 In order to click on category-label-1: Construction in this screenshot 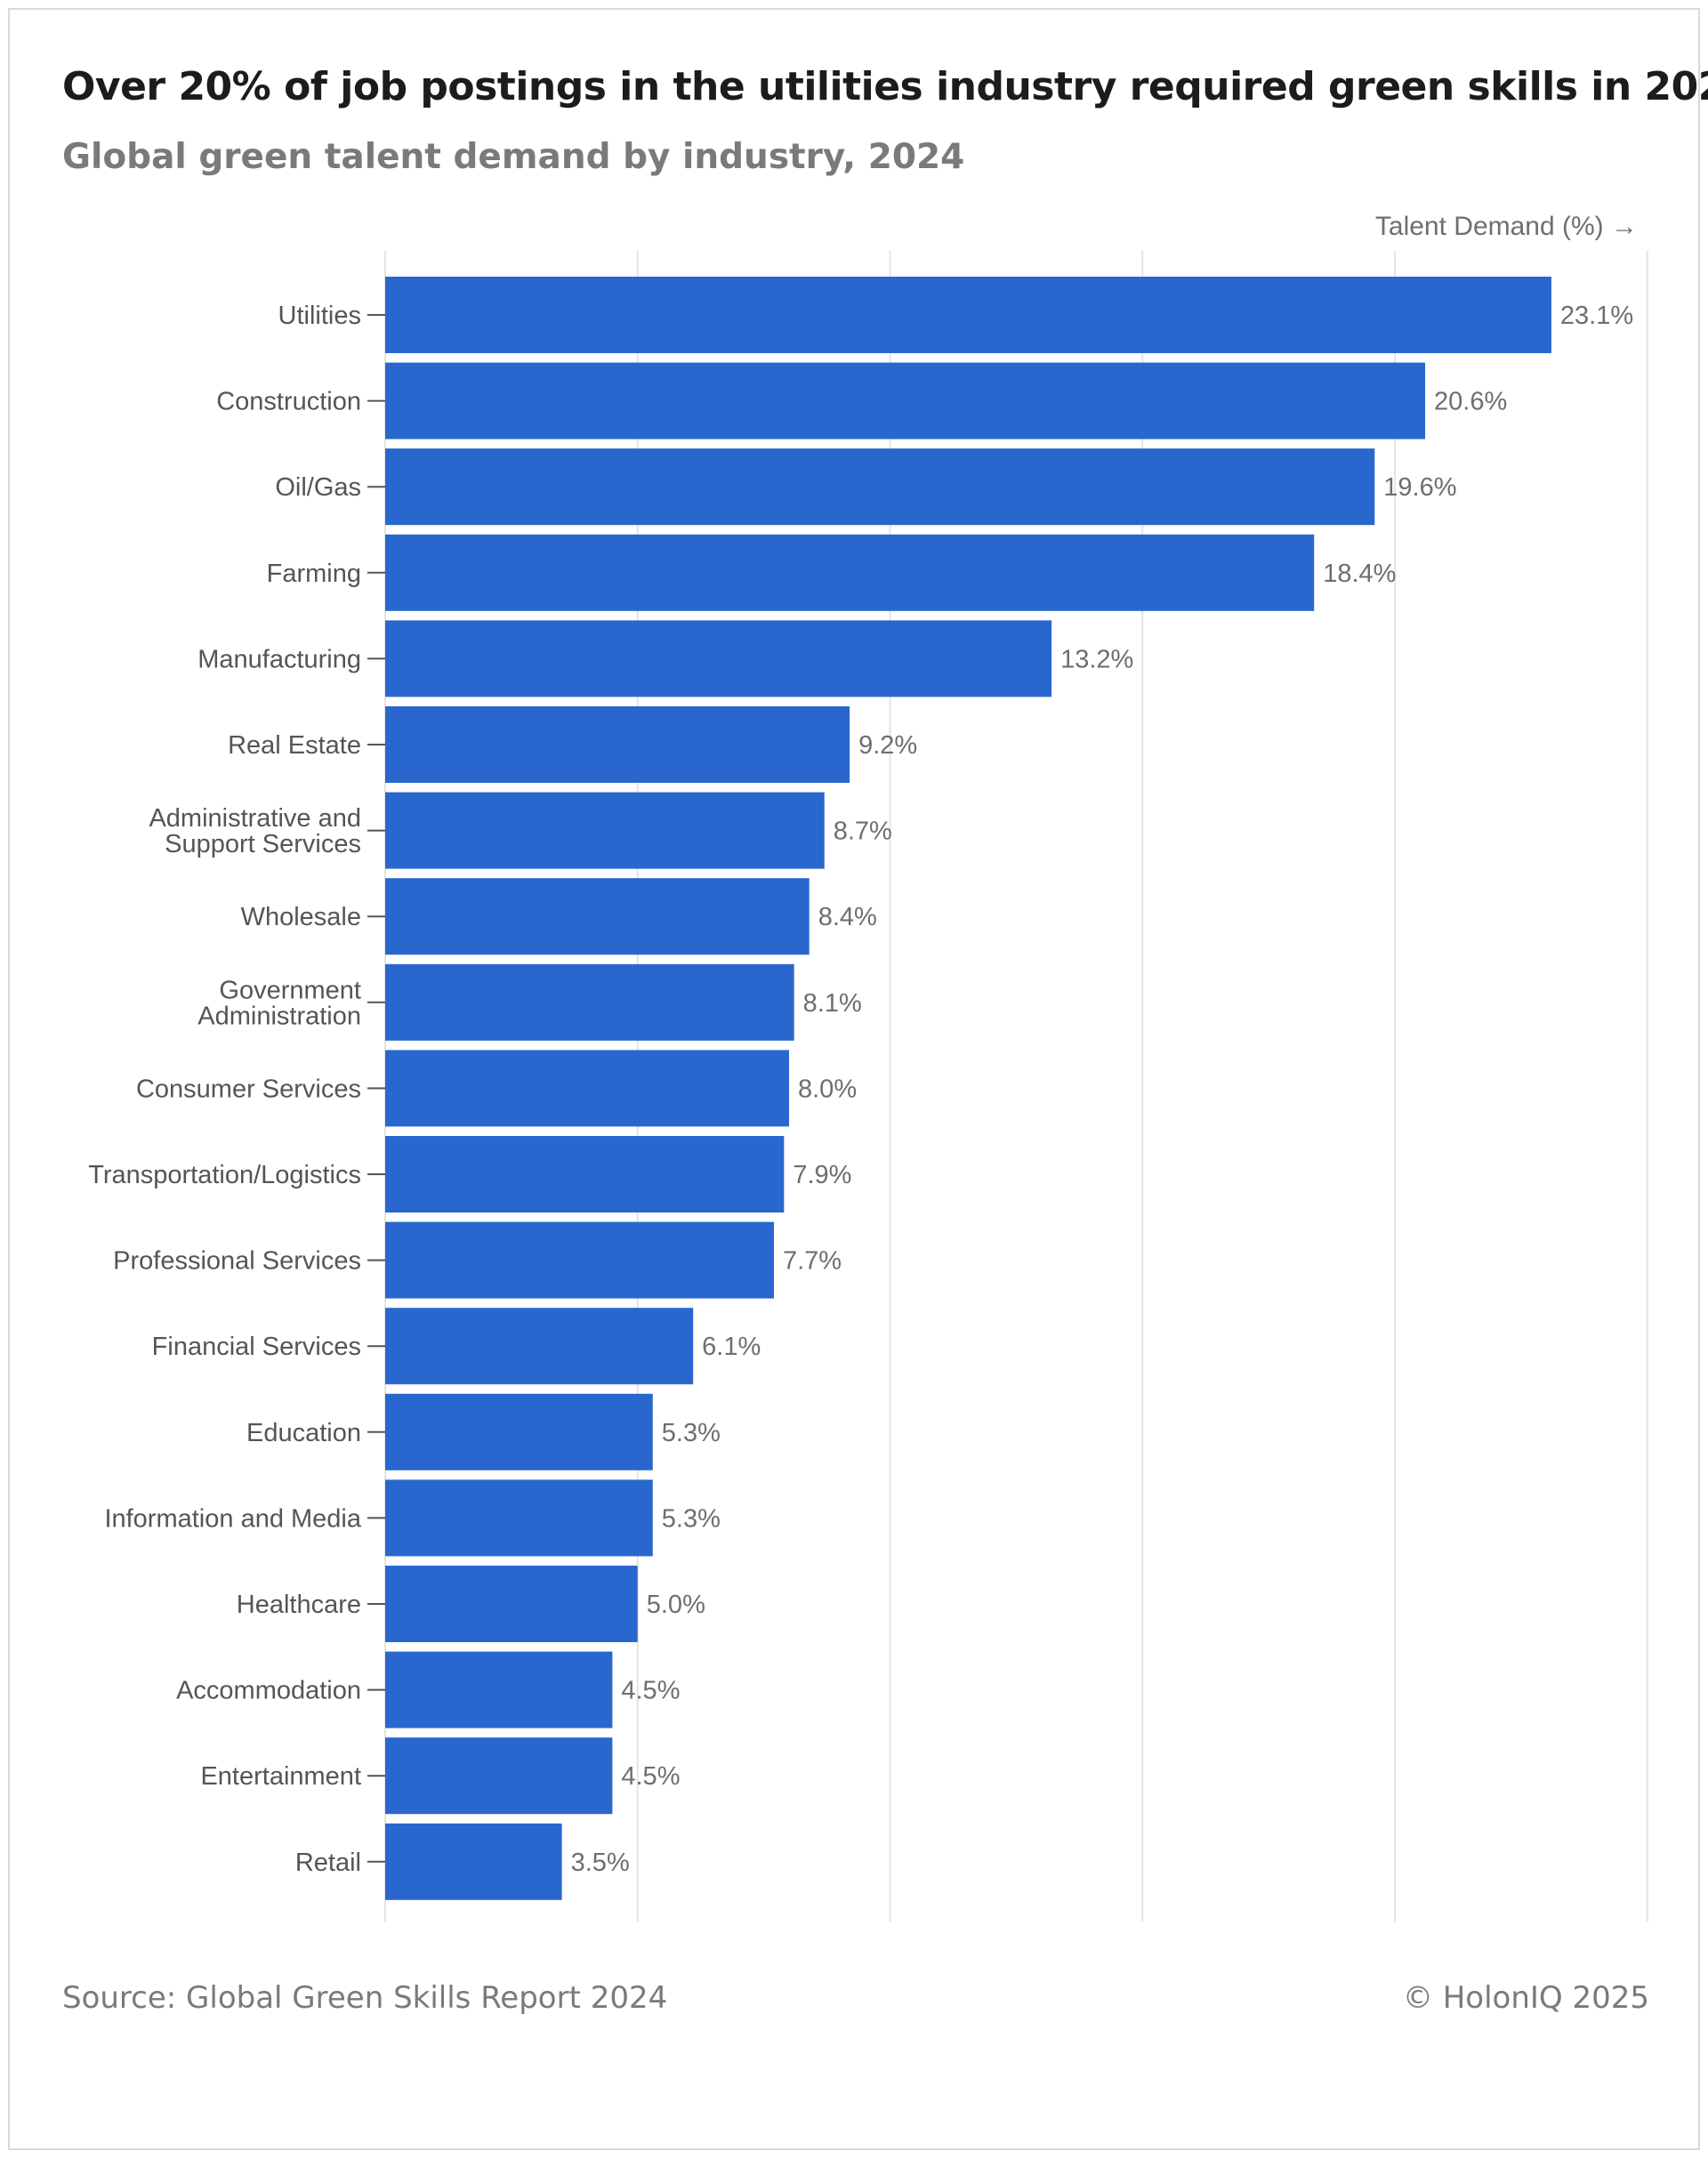, I will do `click(288, 402)`.